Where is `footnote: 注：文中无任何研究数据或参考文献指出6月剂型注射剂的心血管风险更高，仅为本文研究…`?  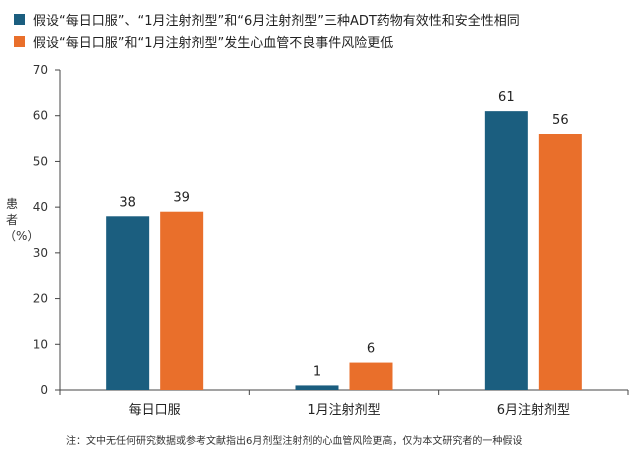
footnote: 注：文中无任何研究数据或参考文献指出6月剂型注射剂的心血管风险更高，仅为本文研究… is located at coordinates (294, 441).